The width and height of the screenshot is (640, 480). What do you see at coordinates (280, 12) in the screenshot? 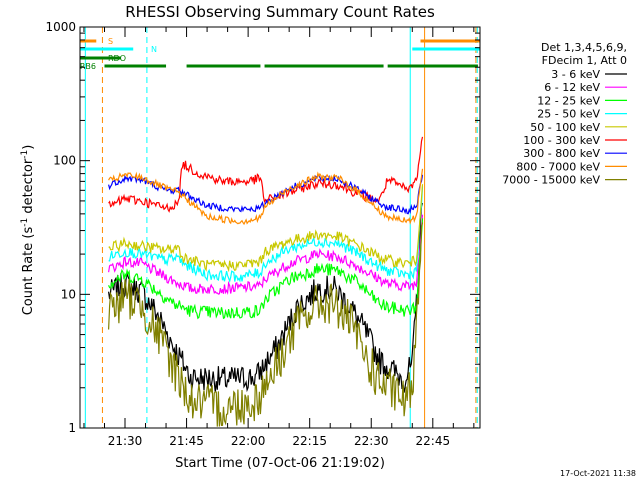
I see `chart-title: RHESSI Observing Summary Count Rates` at bounding box center [280, 12].